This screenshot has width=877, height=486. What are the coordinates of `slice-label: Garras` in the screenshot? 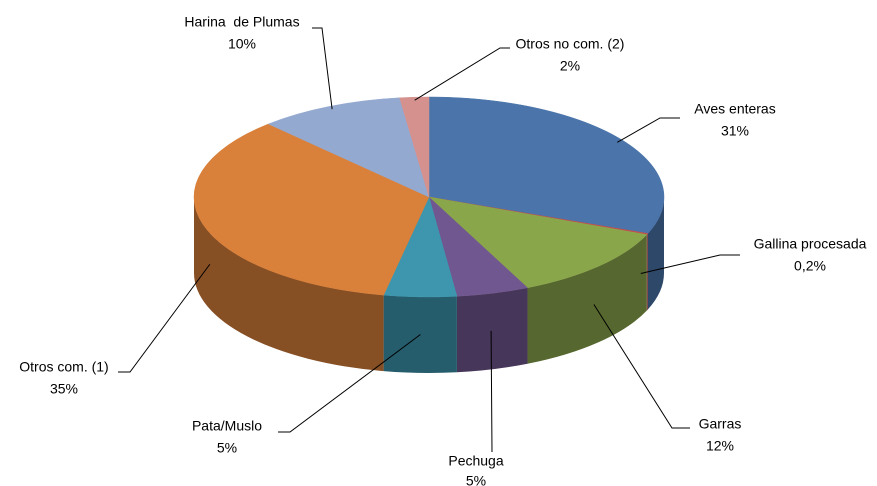 It's located at (720, 424).